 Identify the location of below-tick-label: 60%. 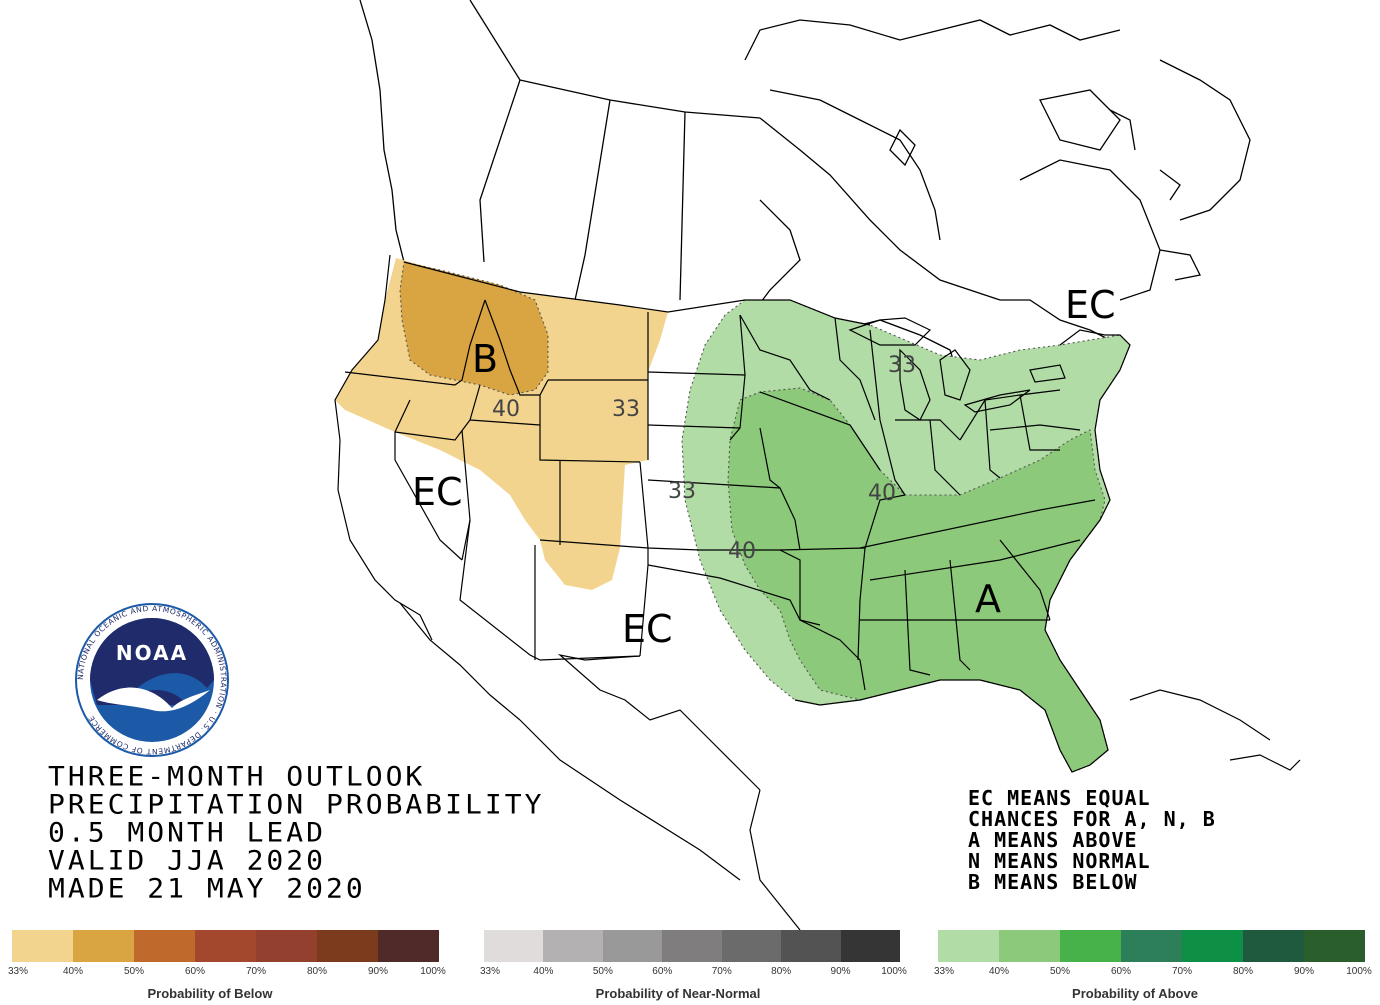
(195, 971).